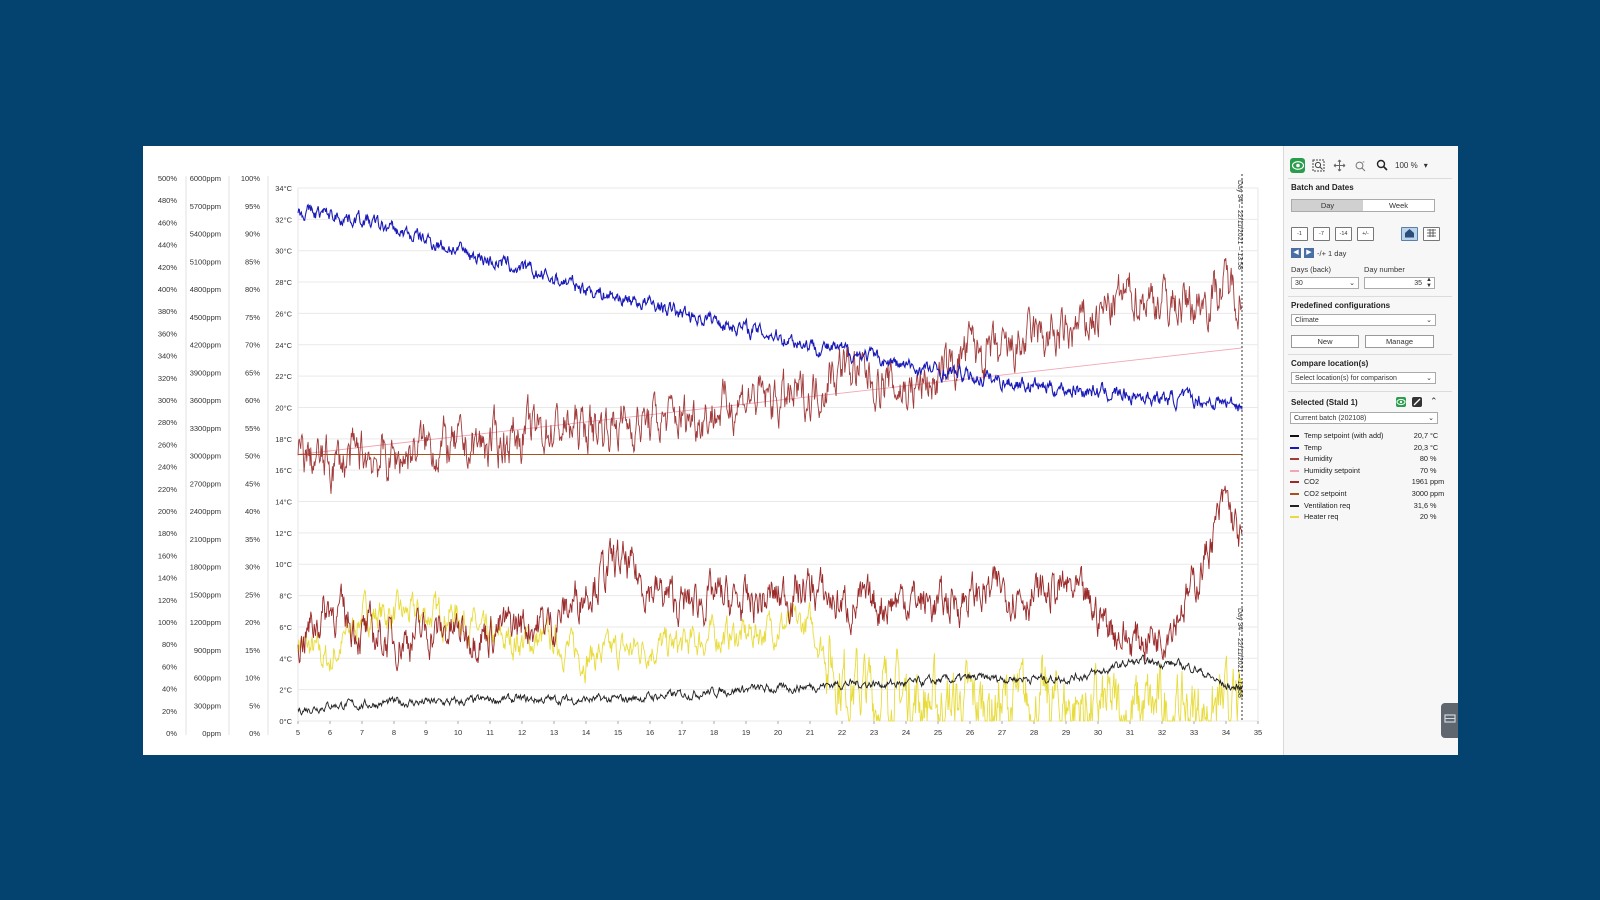 This screenshot has height=900, width=1600. Describe the element at coordinates (1325, 341) in the screenshot. I see `new-button: New` at that location.